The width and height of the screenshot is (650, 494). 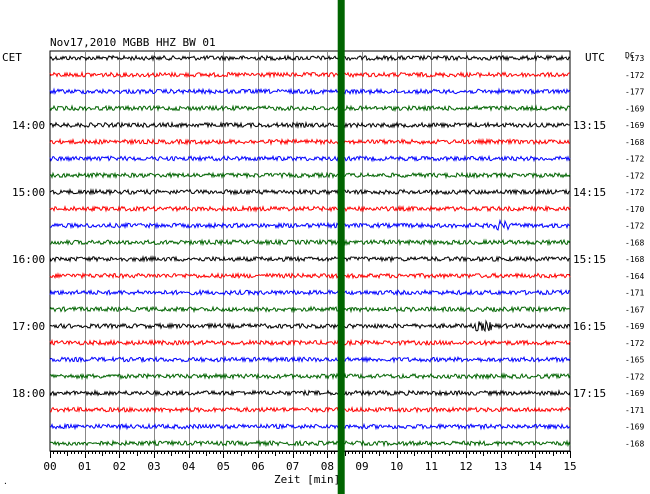 What do you see at coordinates (396, 466) in the screenshot?
I see `x-tick-label: 10` at bounding box center [396, 466].